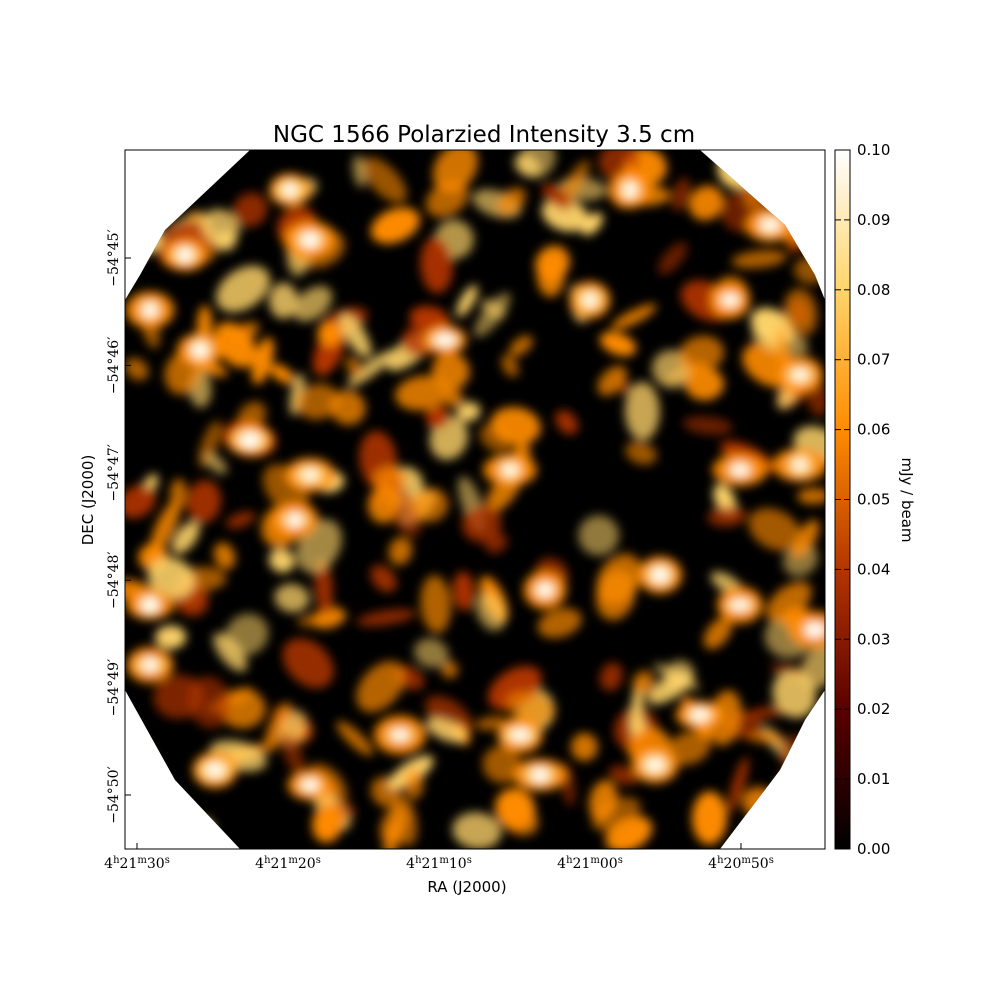  What do you see at coordinates (114, 366) in the screenshot?
I see `y-tick-label: −54°46′` at bounding box center [114, 366].